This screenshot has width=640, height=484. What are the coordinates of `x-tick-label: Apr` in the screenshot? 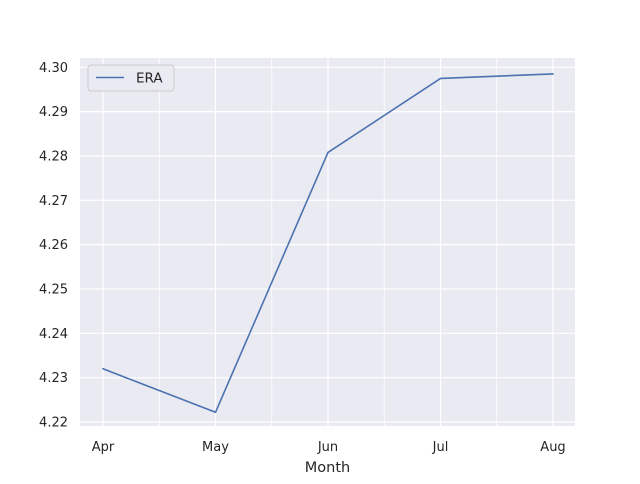 It's located at (103, 447).